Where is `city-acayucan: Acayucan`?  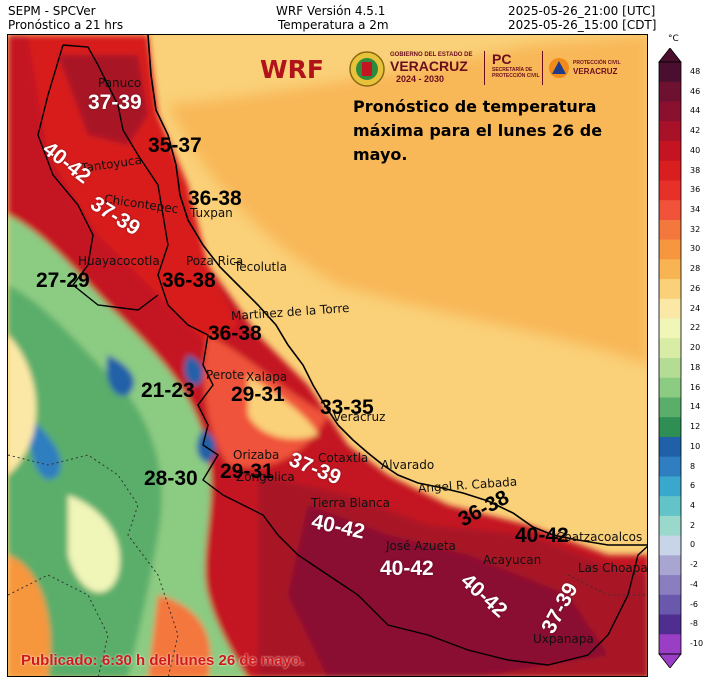
city-acayucan: Acayucan is located at coordinates (512, 560).